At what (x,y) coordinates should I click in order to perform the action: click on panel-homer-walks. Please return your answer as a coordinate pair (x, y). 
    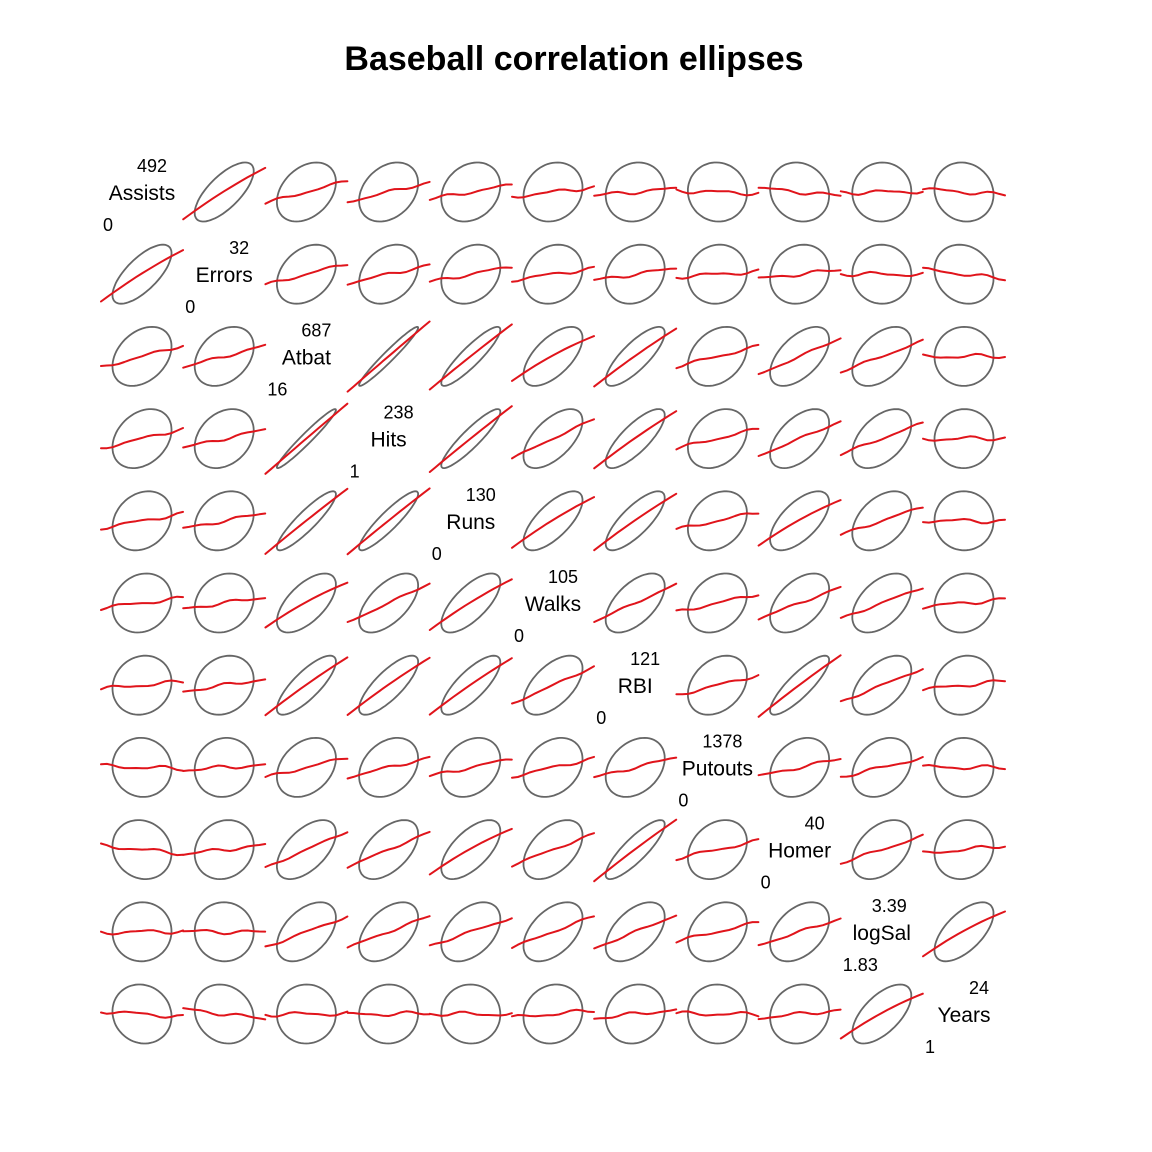
    Looking at the image, I should click on (553, 850).